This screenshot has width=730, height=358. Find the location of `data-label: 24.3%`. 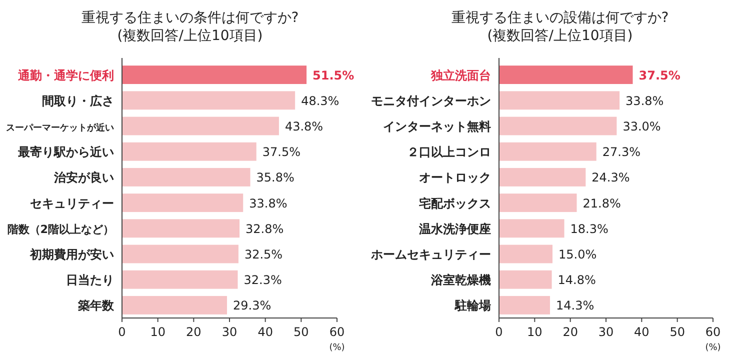

data-label: 24.3% is located at coordinates (611, 177).